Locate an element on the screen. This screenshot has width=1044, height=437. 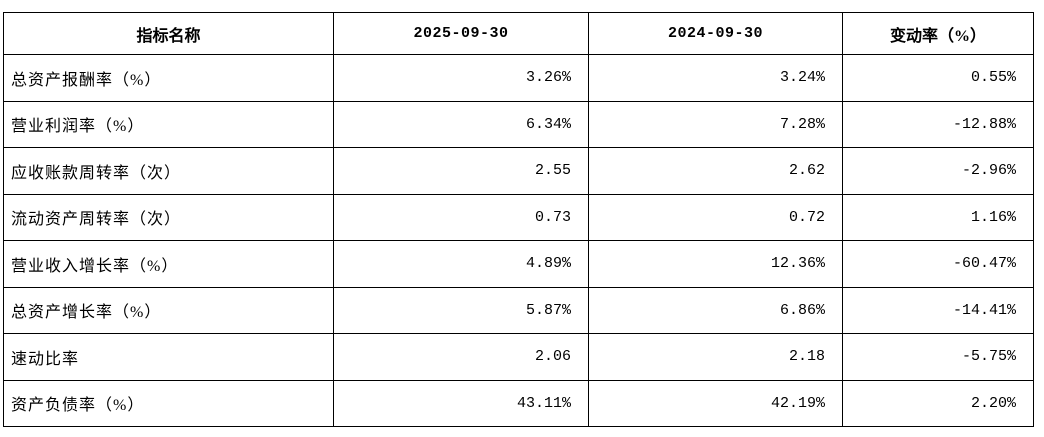
table-row: 应收账款周转率（次） 2.55 2.62 -2.96% is located at coordinates (518, 171).